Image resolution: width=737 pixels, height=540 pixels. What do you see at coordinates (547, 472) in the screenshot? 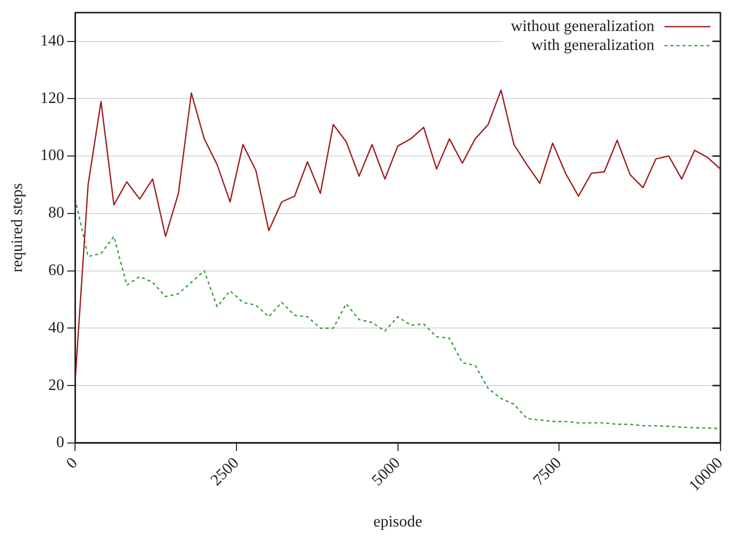
I see `x-tick-label: 7500` at bounding box center [547, 472].